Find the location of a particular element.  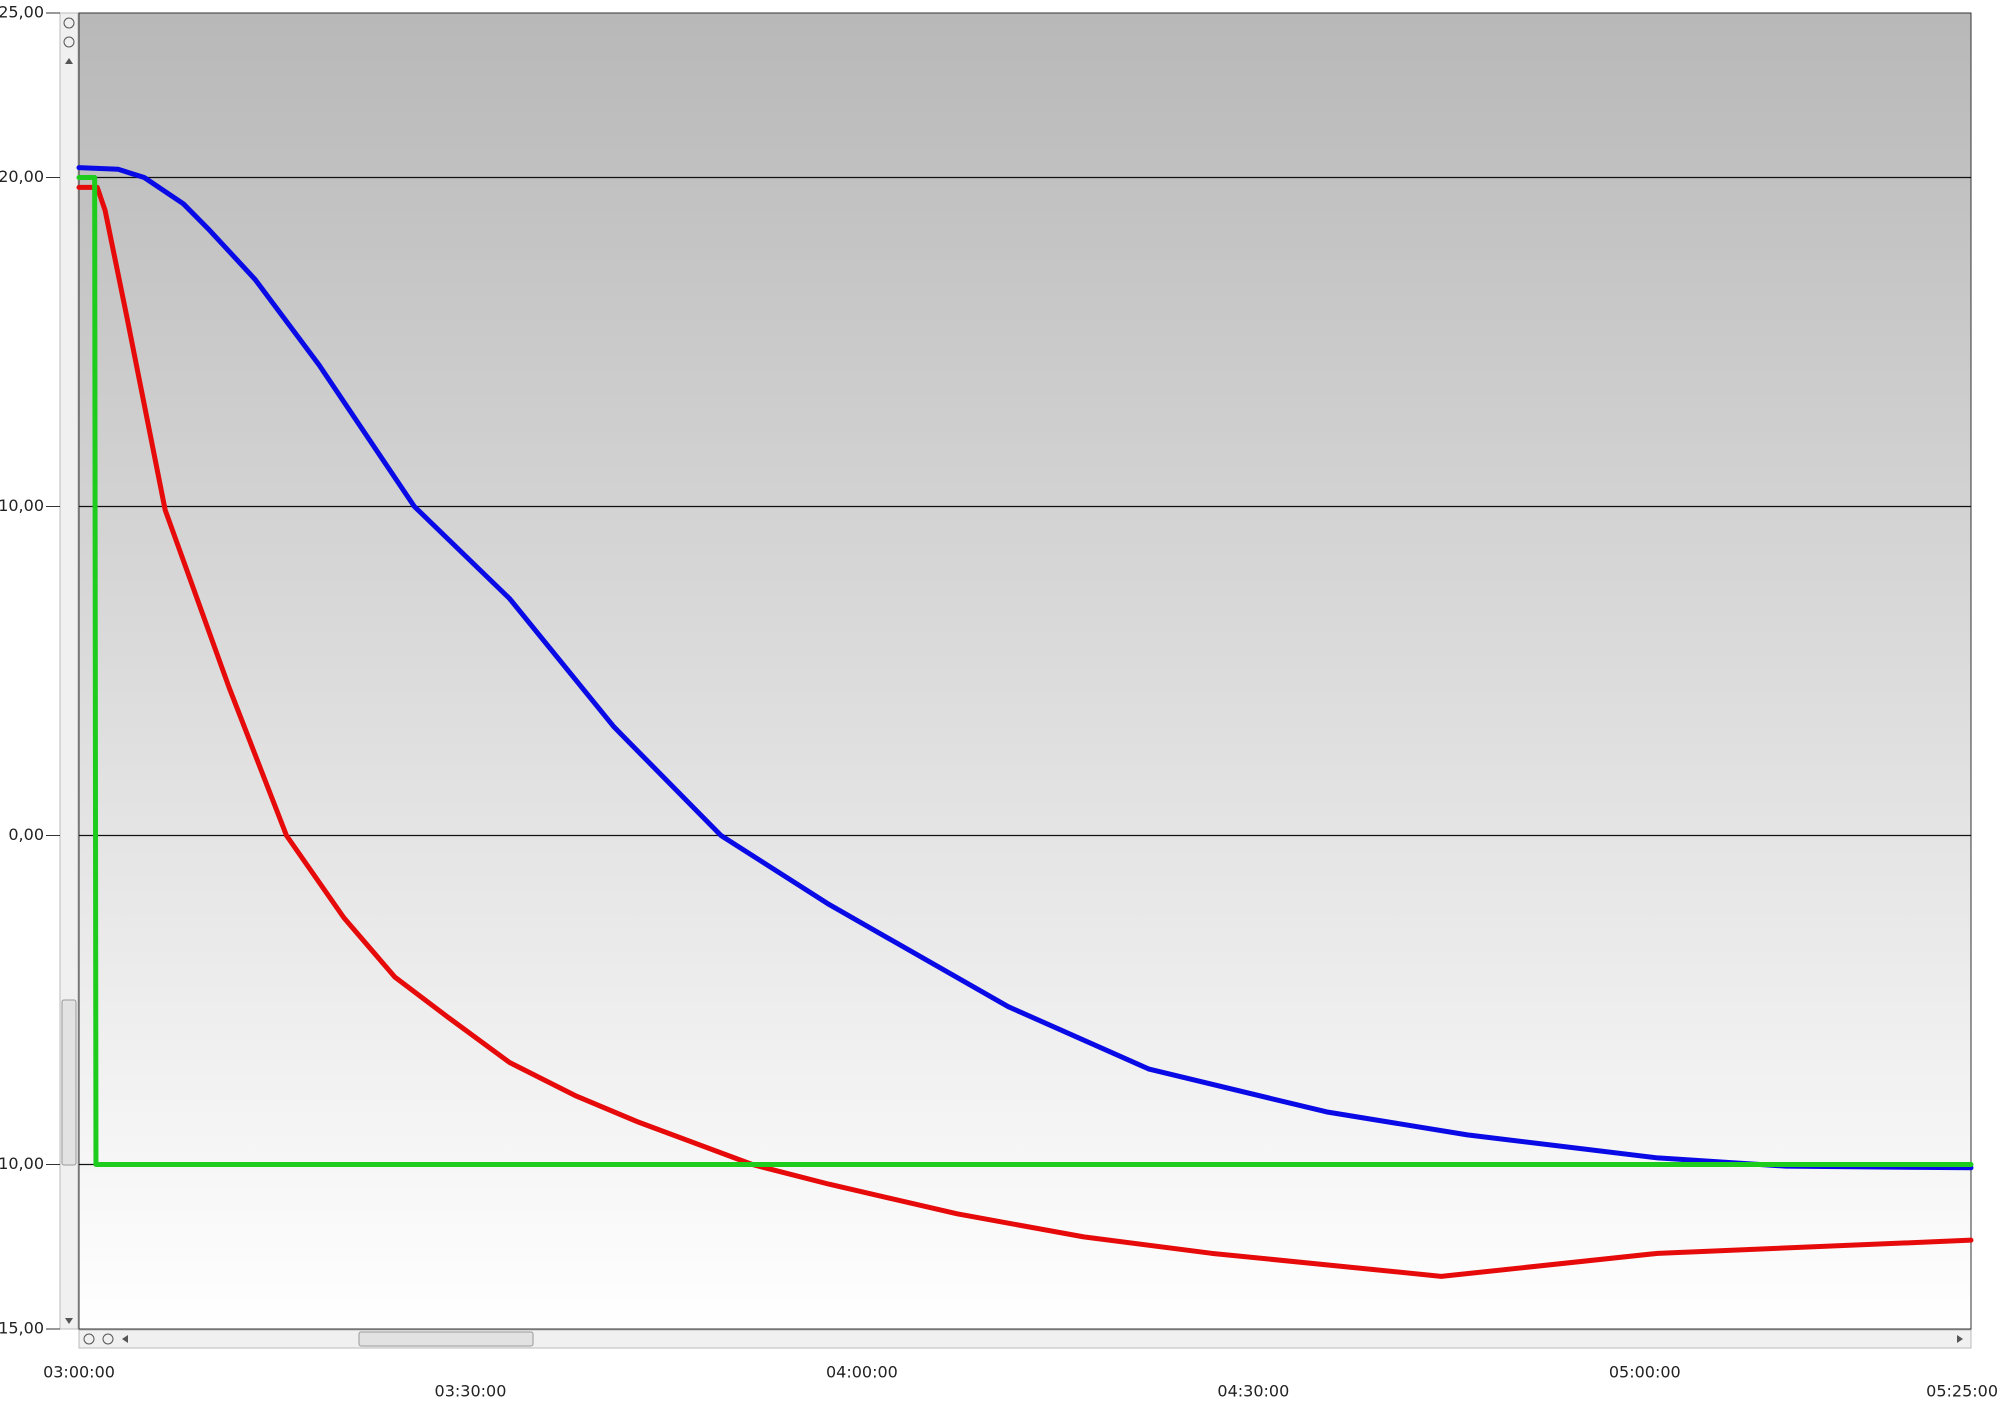

y-tick-label: 0,00 is located at coordinates (26, 834).